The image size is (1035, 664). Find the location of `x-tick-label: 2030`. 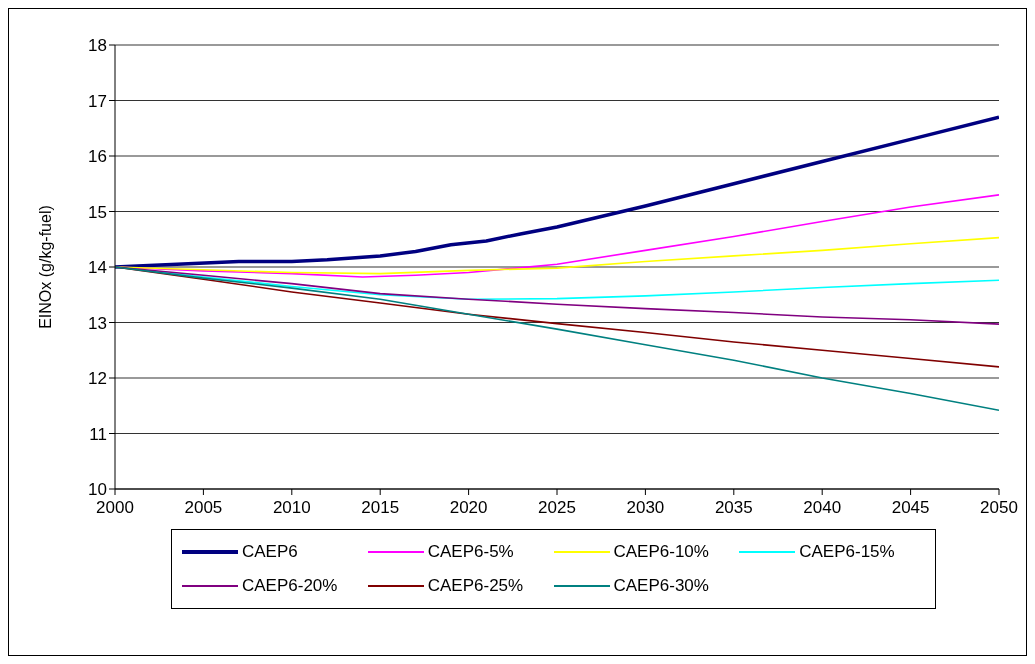

x-tick-label: 2030 is located at coordinates (645, 508).